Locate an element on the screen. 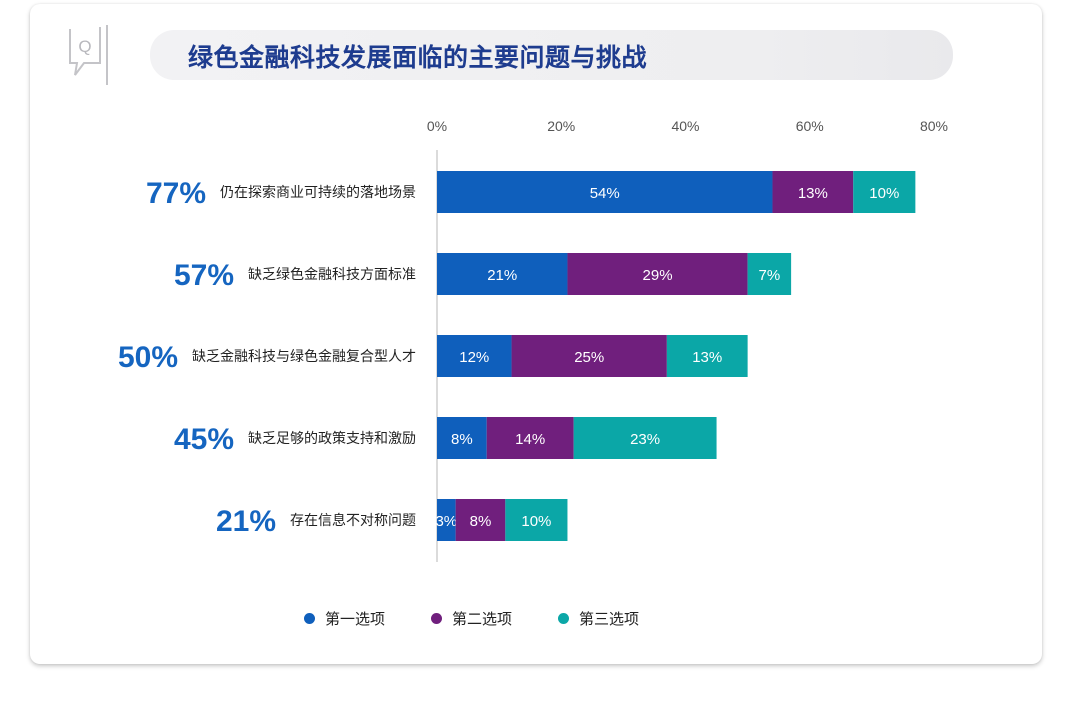  total-label: 21% is located at coordinates (246, 521).